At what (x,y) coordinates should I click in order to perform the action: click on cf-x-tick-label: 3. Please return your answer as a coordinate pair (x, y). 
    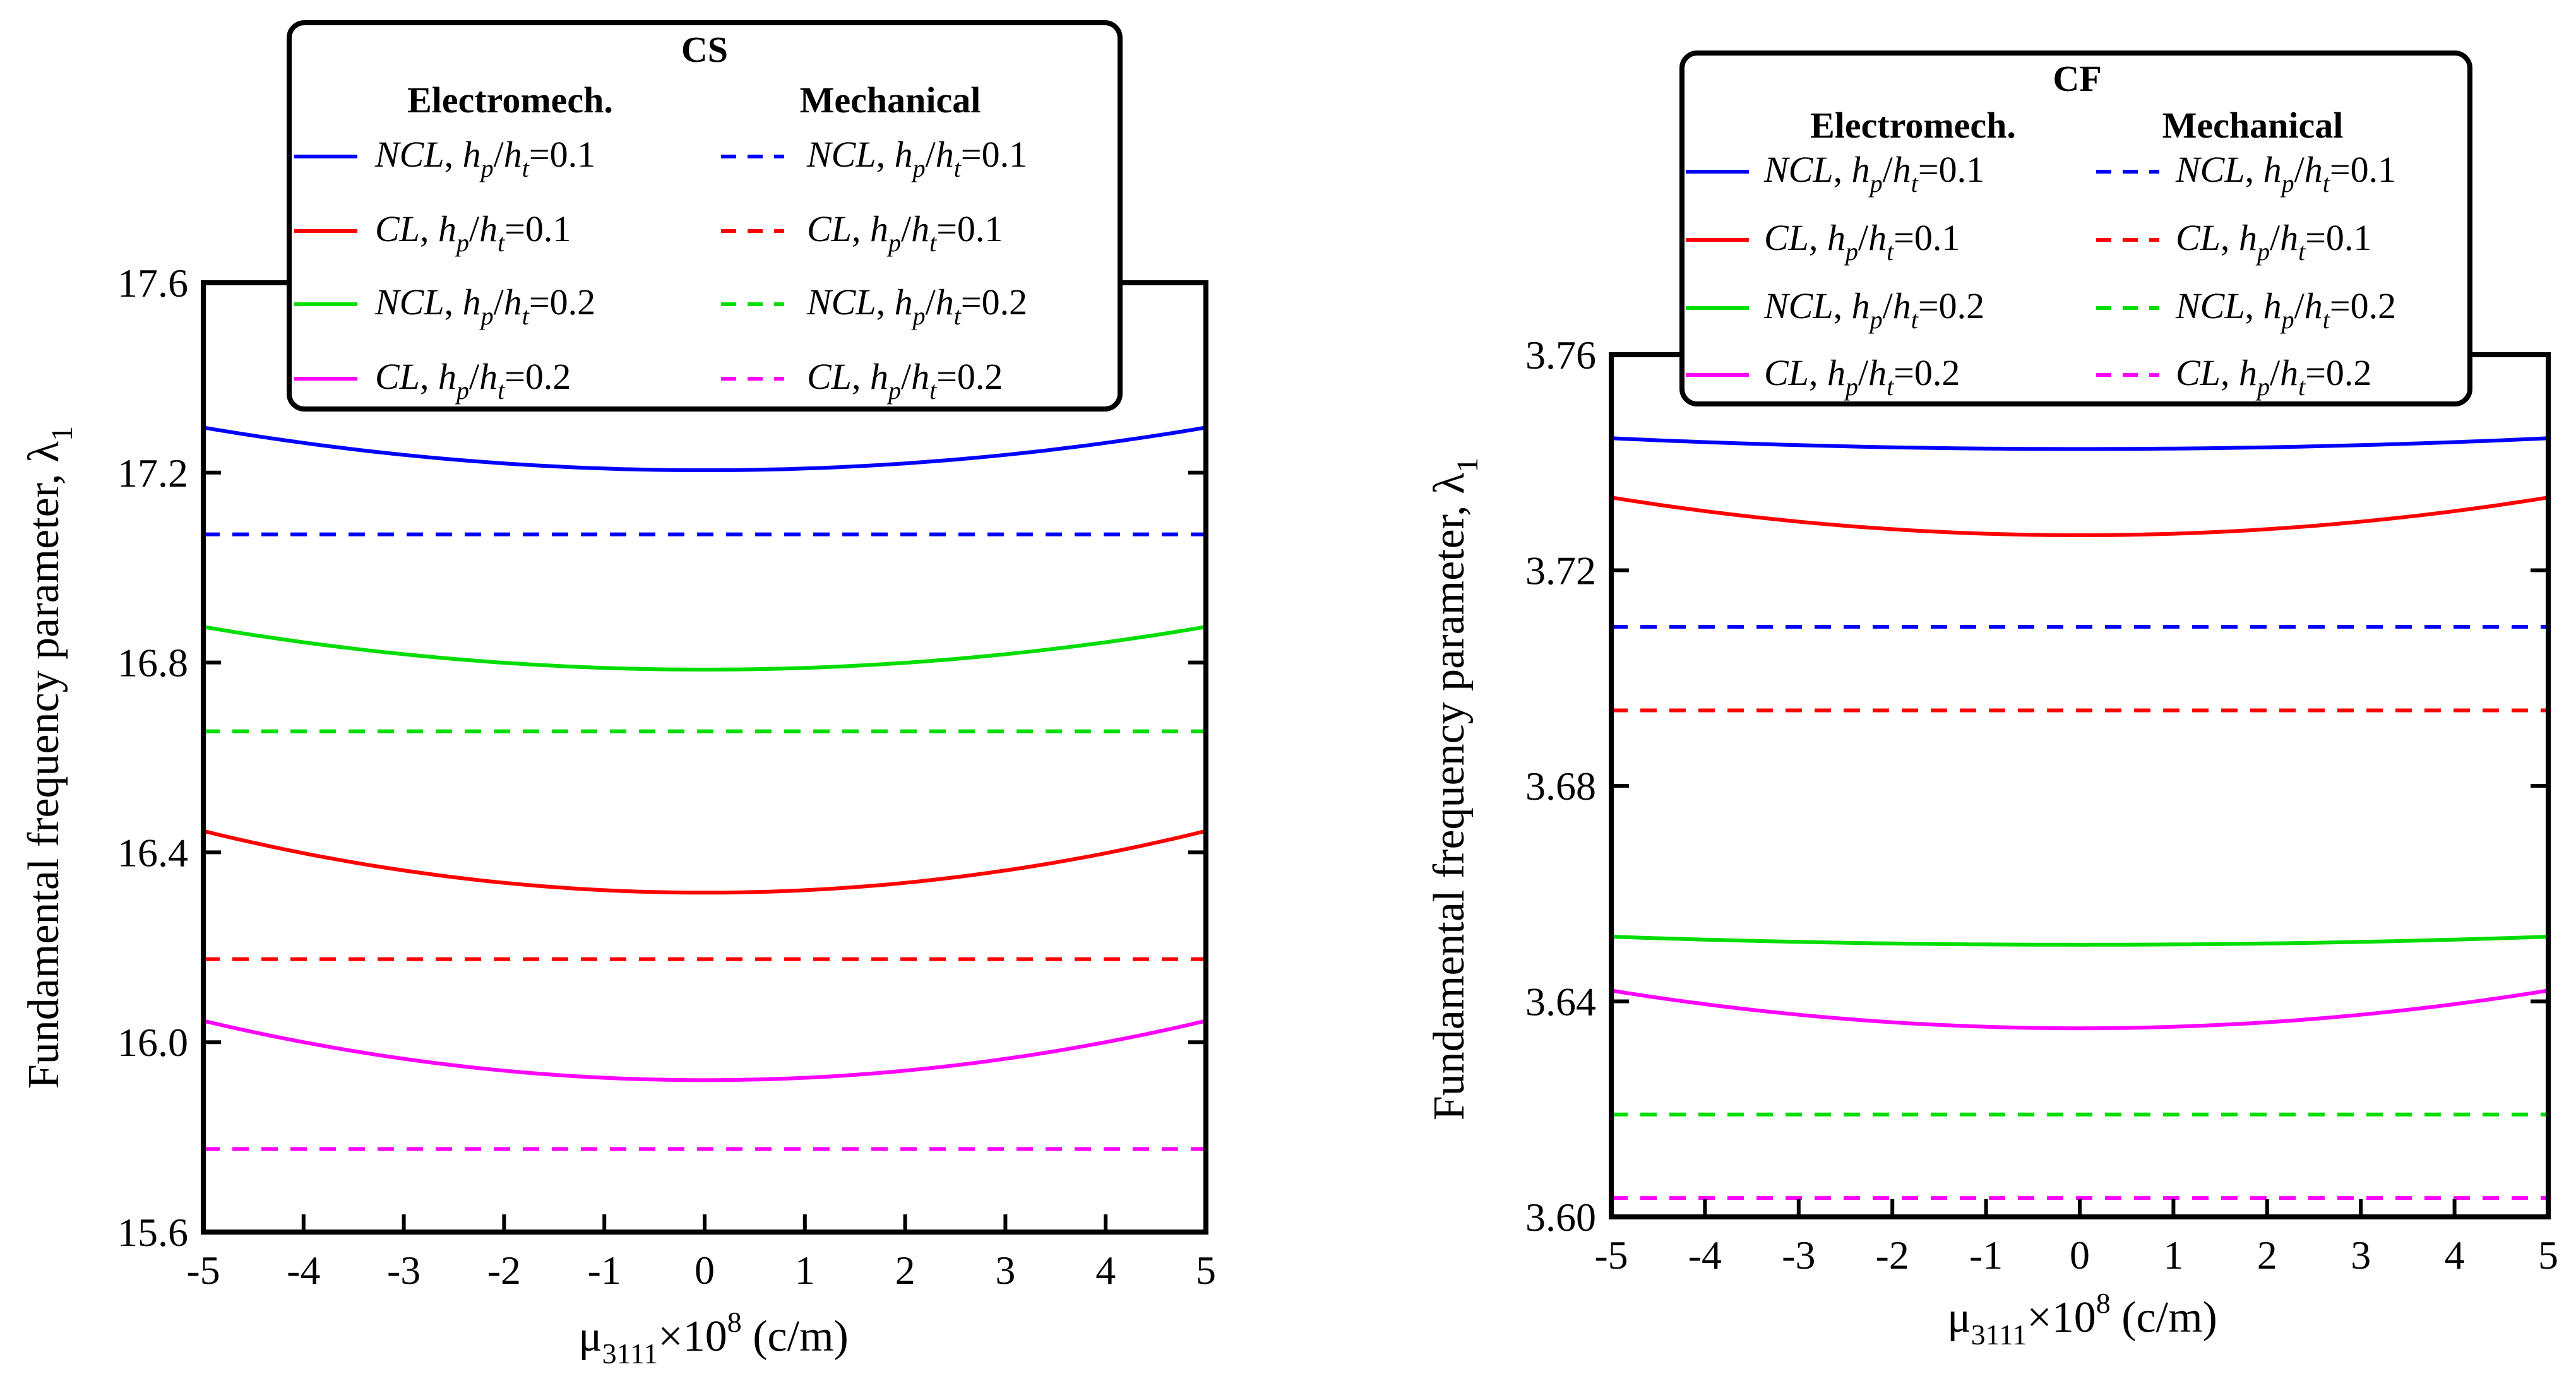
    Looking at the image, I should click on (2361, 1255).